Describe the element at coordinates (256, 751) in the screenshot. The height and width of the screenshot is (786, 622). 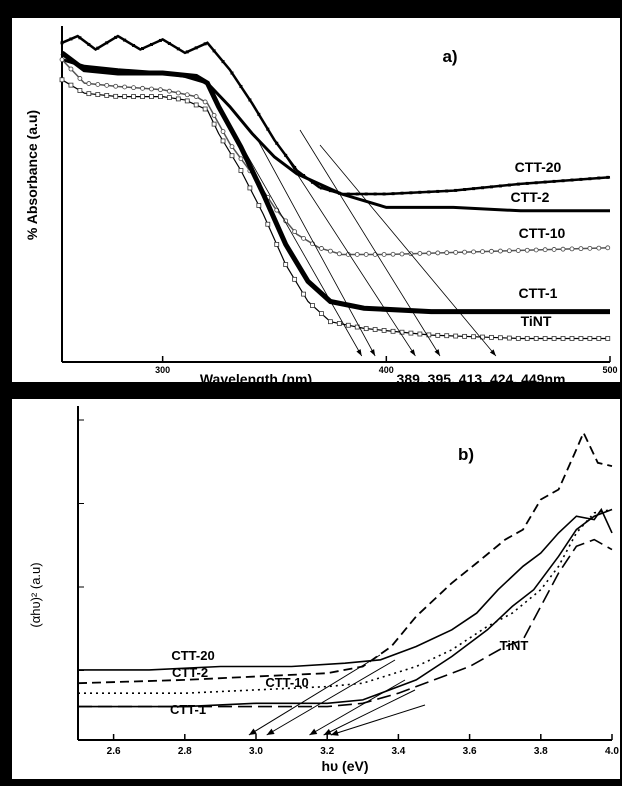
I see `panel-b-x-tick-label: 3.0` at that location.